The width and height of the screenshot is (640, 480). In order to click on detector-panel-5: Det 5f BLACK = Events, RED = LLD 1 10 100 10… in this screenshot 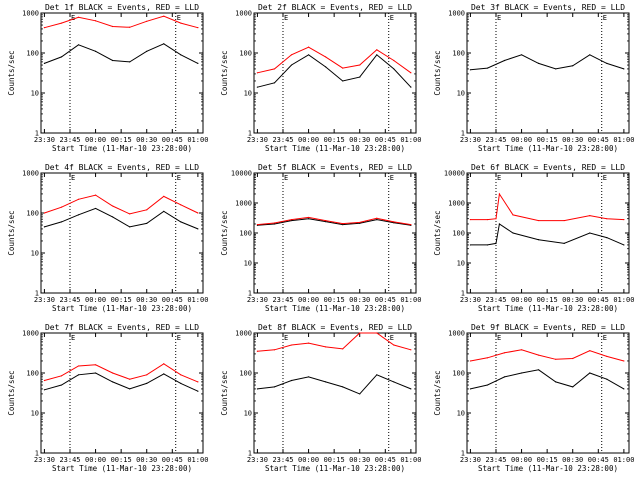, I will do `click(320, 238)`.